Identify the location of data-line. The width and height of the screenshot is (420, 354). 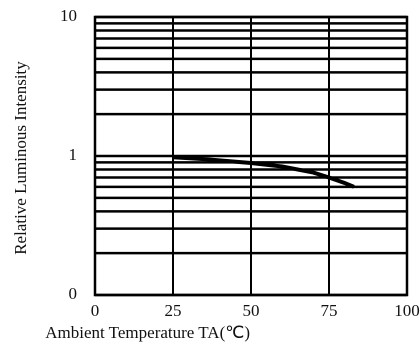
(263, 172).